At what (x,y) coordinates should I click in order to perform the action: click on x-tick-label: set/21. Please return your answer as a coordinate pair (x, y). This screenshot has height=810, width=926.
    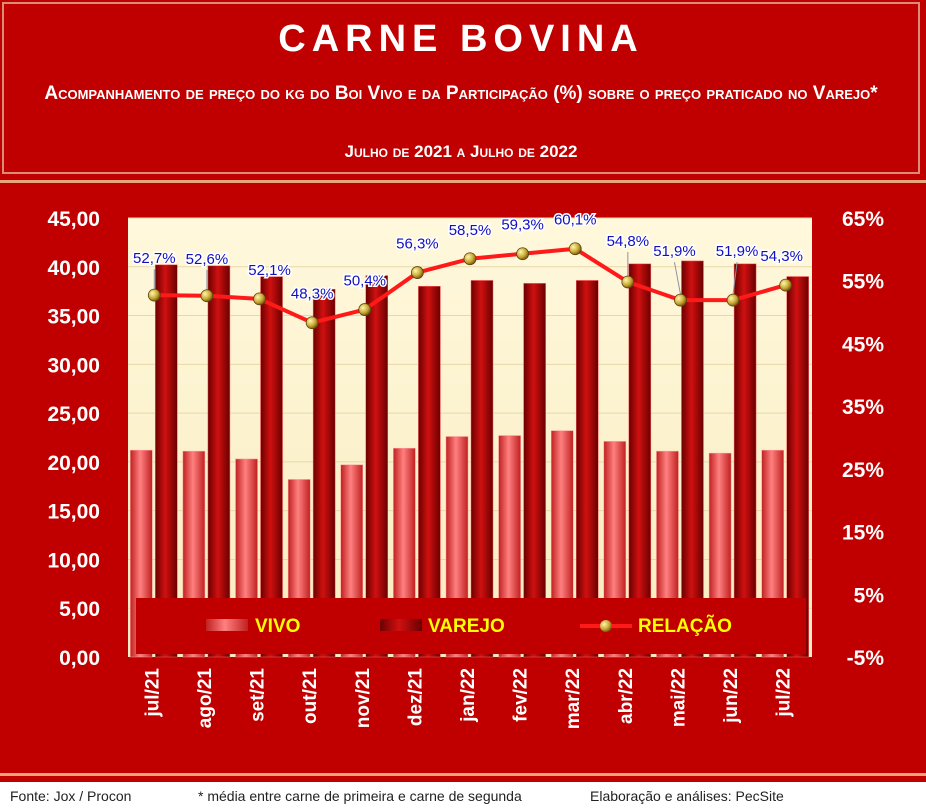
    Looking at the image, I should click on (258, 695).